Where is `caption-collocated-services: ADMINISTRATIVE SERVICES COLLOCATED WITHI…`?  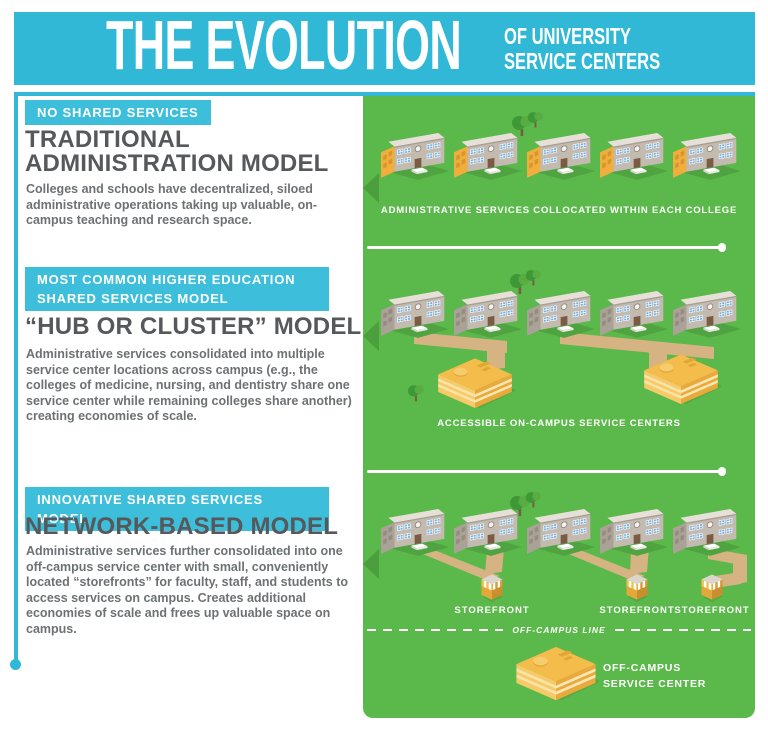
caption-collocated-services: ADMINISTRATIVE SERVICES COLLOCATED WITHI… is located at coordinates (559, 210).